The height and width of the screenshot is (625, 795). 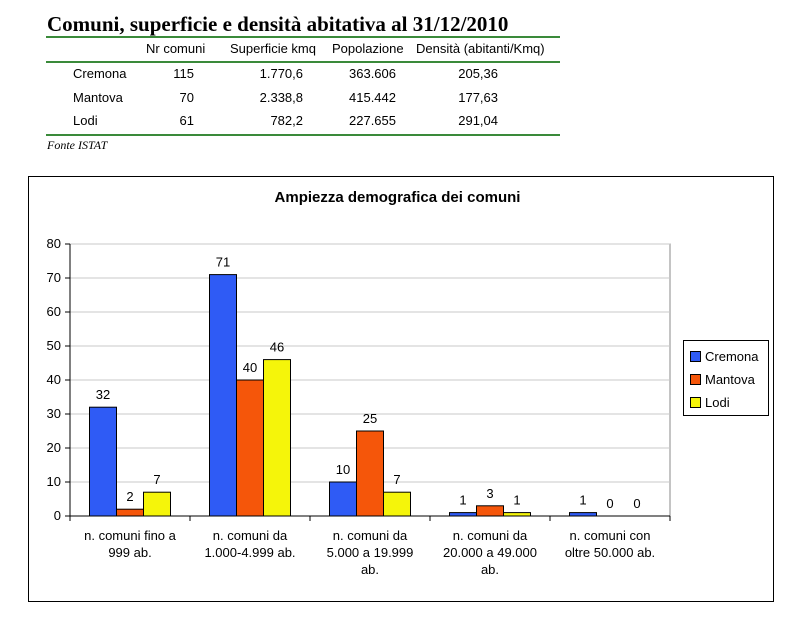 What do you see at coordinates (370, 552) in the screenshot?
I see `category-label: 5.000 a 19.999` at bounding box center [370, 552].